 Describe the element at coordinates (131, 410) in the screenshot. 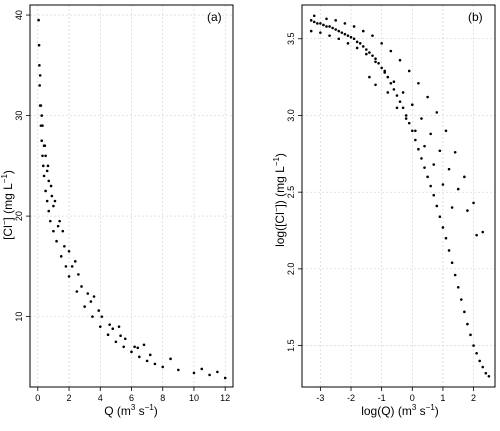

I see `xlabel-a: Q (m3 s−1)` at that location.